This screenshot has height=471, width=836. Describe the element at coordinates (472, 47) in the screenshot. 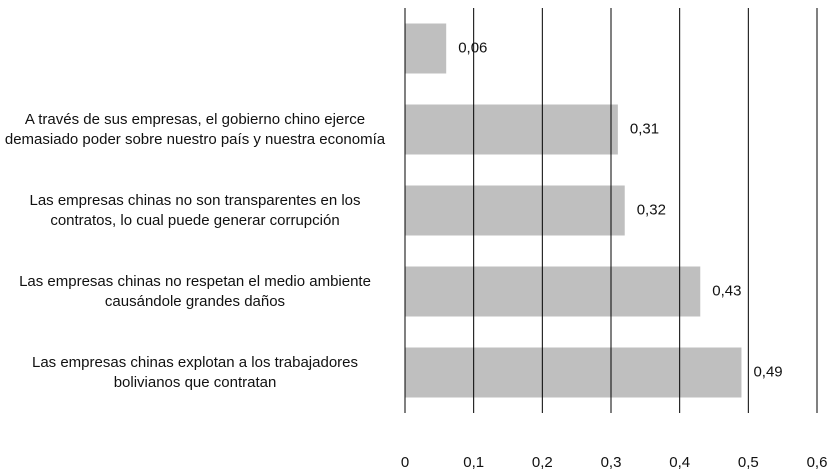

I see `value-label: 0,06` at that location.